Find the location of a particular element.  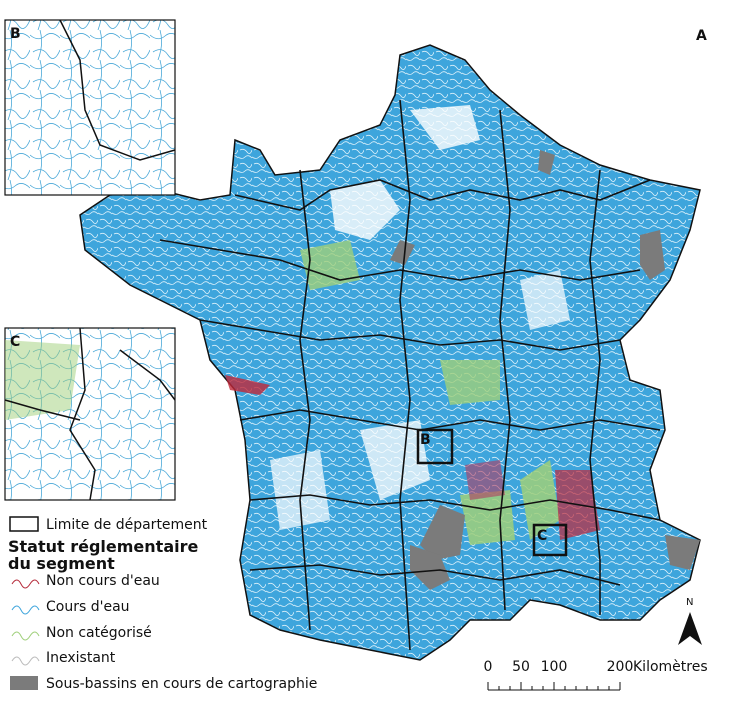

legend-label: Non catégorisé is located at coordinates (99, 633).